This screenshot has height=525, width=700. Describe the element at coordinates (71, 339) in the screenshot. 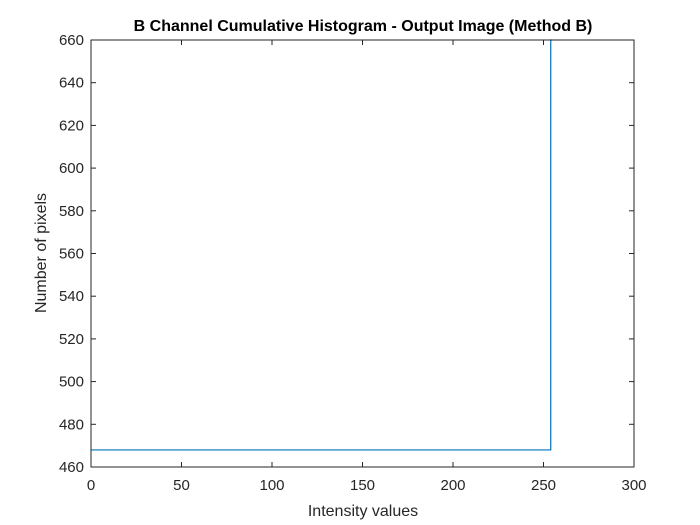

I see `y-tick-label: 520` at that location.